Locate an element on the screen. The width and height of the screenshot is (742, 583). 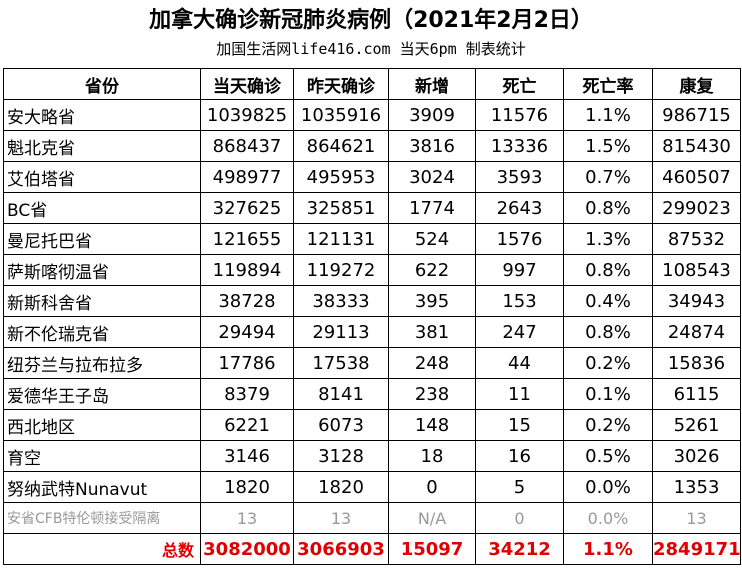
cell: 524 is located at coordinates (432, 239).